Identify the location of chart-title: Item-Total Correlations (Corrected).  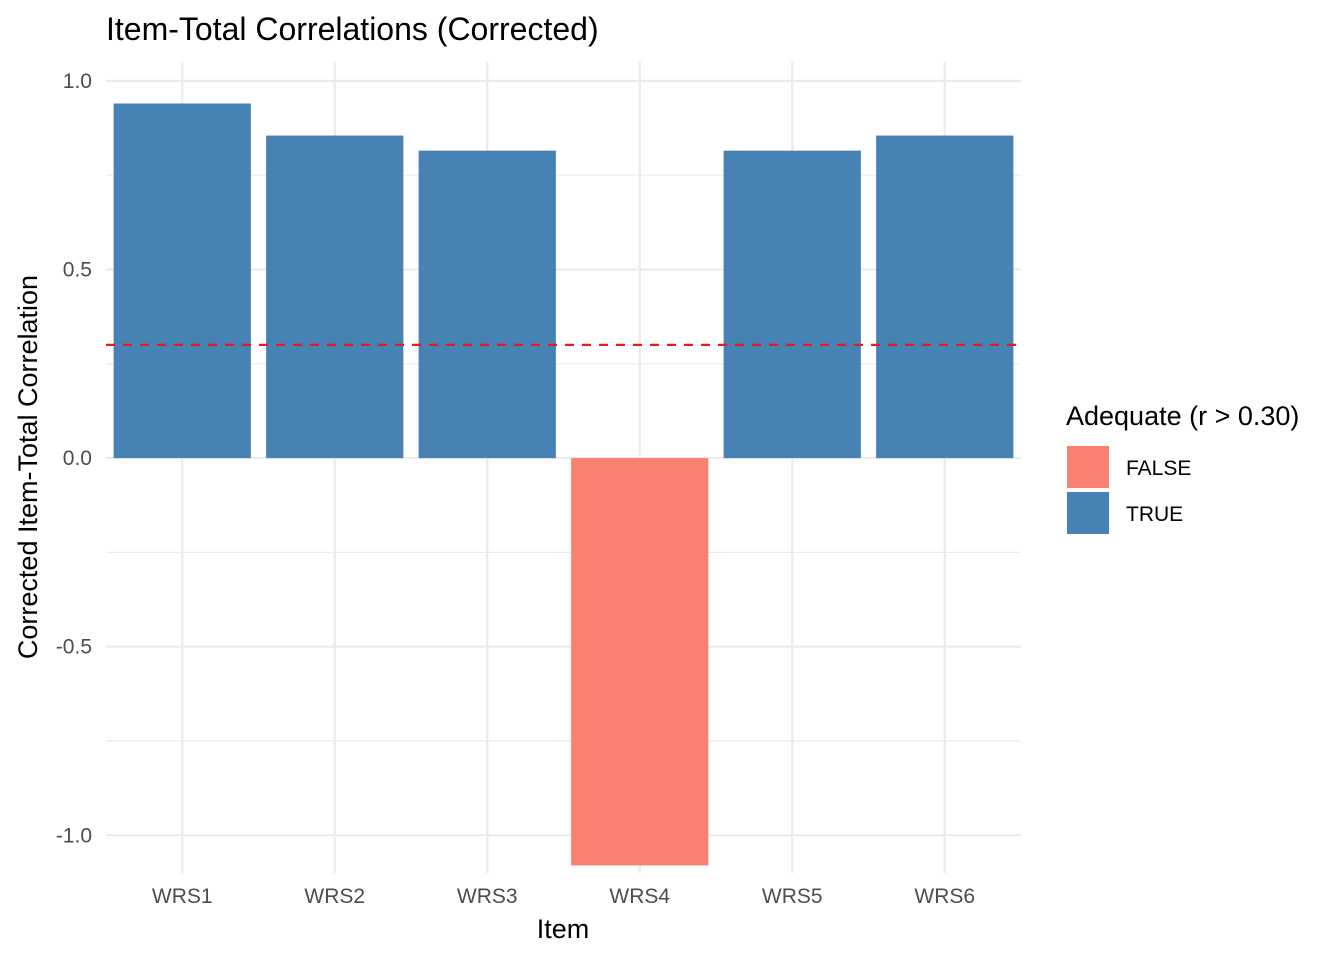
(352, 29).